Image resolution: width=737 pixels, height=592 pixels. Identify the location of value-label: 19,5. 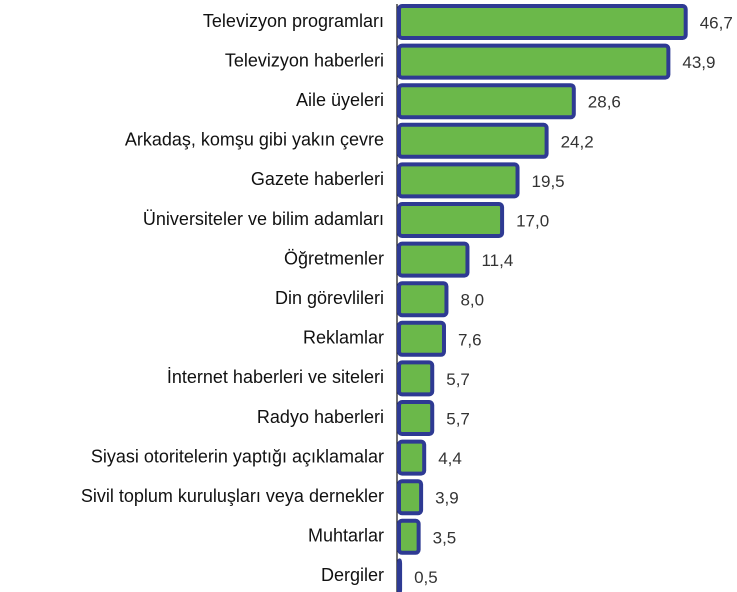
(548, 181).